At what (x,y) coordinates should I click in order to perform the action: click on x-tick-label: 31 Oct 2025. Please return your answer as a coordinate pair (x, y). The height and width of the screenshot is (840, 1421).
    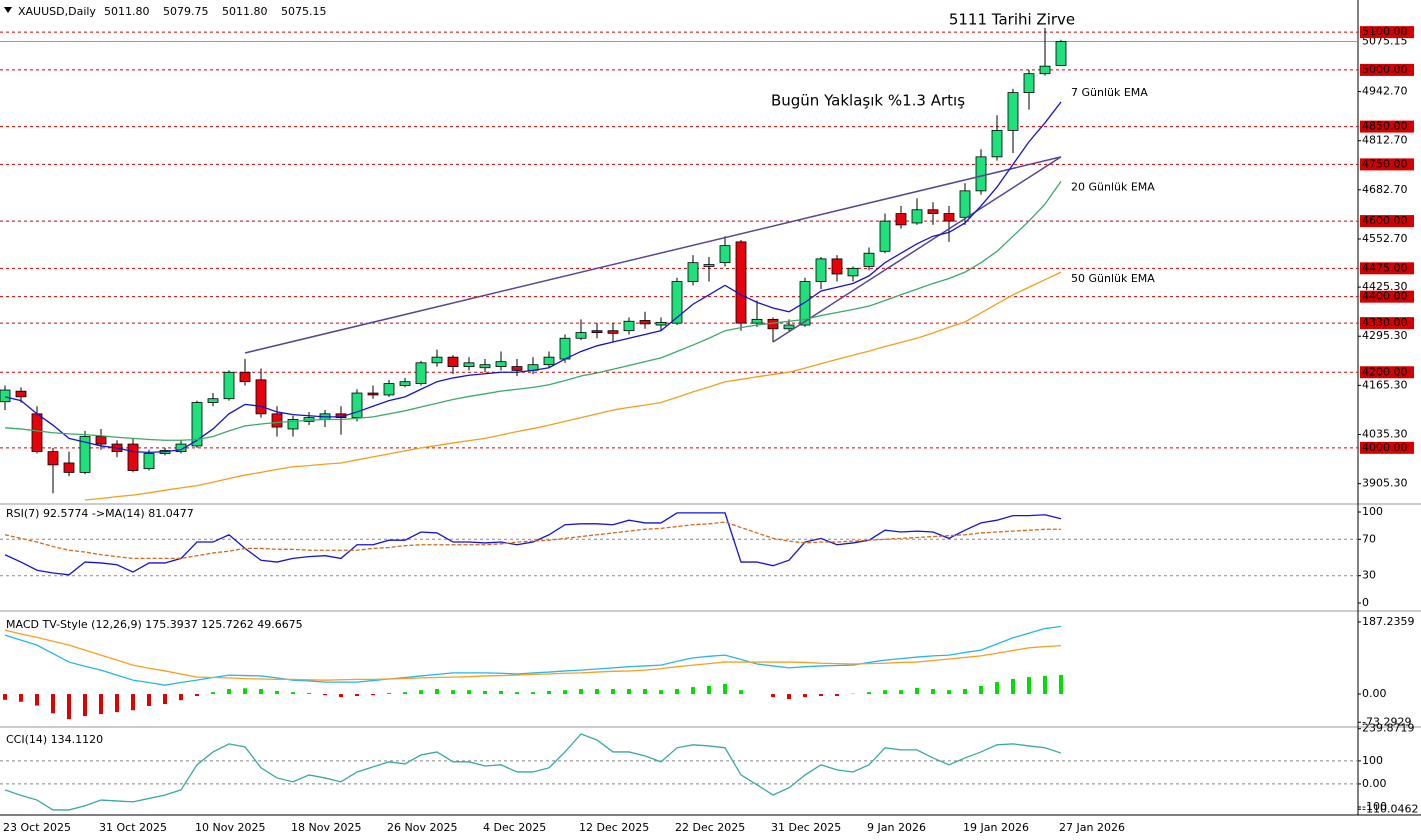
    Looking at the image, I should click on (133, 827).